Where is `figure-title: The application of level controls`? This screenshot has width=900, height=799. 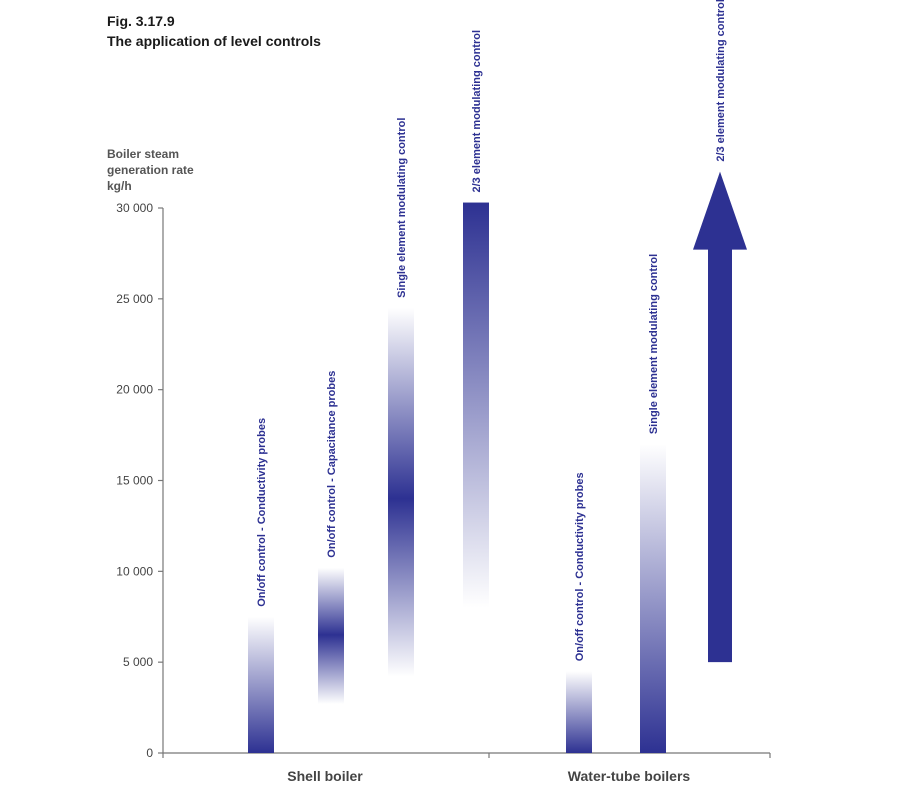 figure-title: The application of level controls is located at coordinates (214, 41).